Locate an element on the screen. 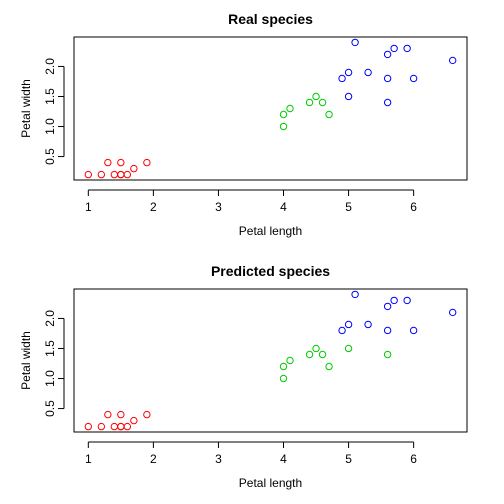  chart-title: Predicted species is located at coordinates (270, 271).